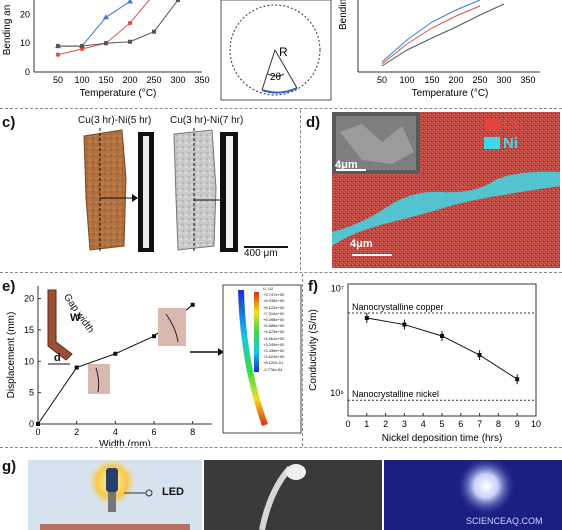  What do you see at coordinates (295, 495) in the screenshot?
I see `led-photos` at bounding box center [295, 495].